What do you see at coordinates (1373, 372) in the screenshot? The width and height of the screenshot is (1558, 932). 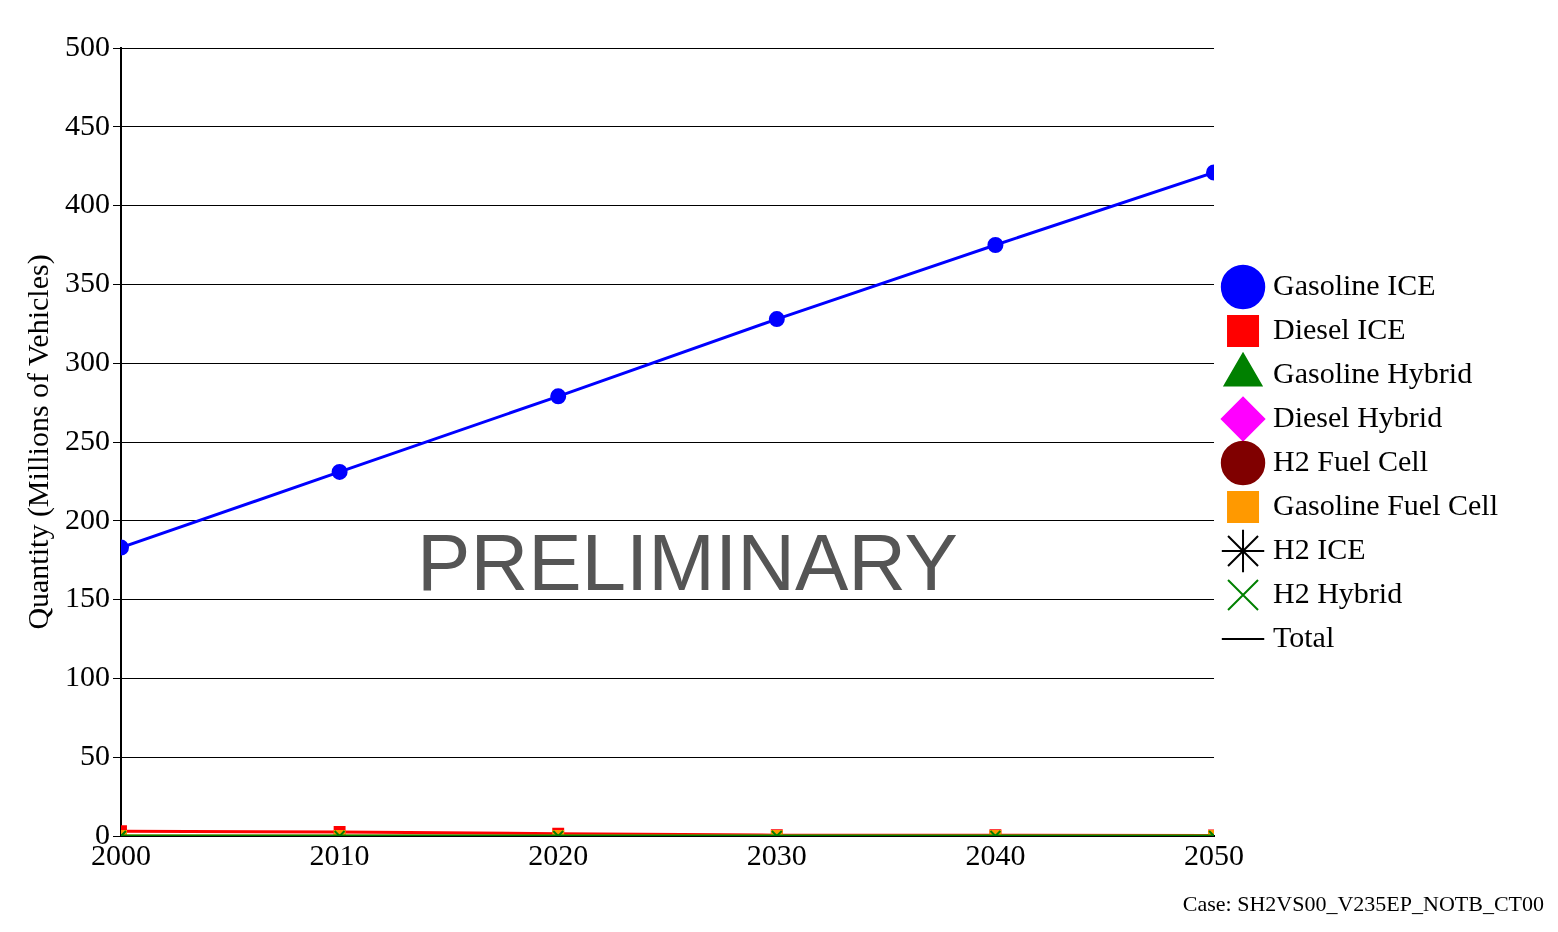 I see `legend-label: Gasoline Hybrid` at bounding box center [1373, 372].